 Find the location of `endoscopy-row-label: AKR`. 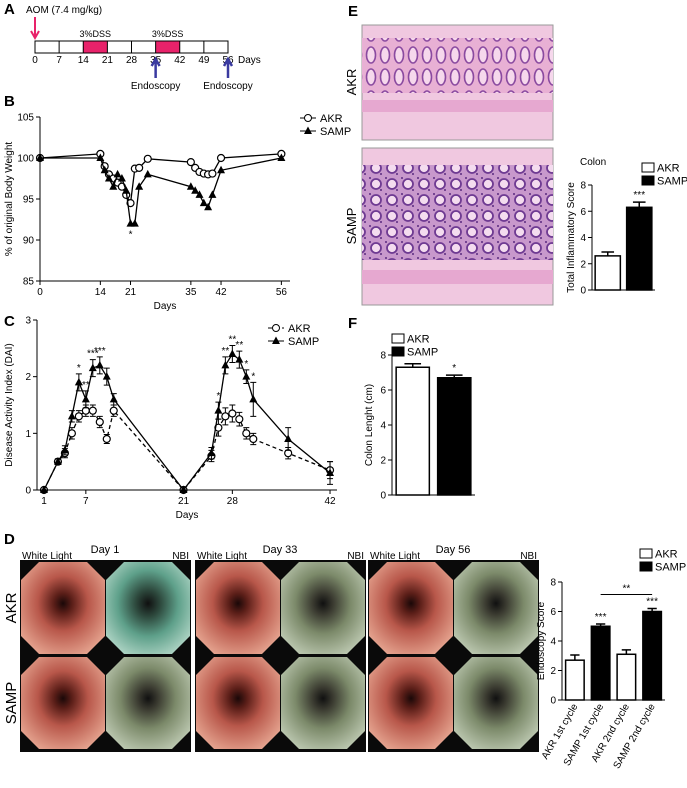

endoscopy-row-label: AKR is located at coordinates (11, 607).